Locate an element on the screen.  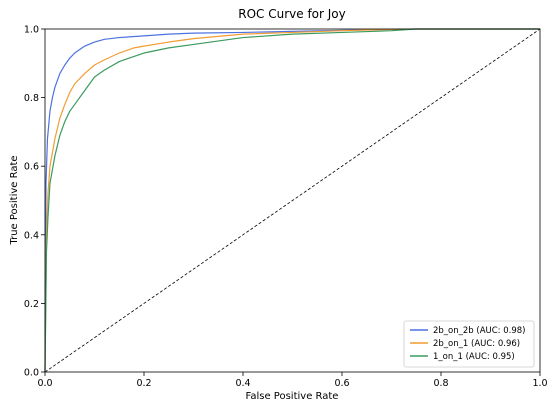
y-tick-label: 1.0 is located at coordinates (31, 30).